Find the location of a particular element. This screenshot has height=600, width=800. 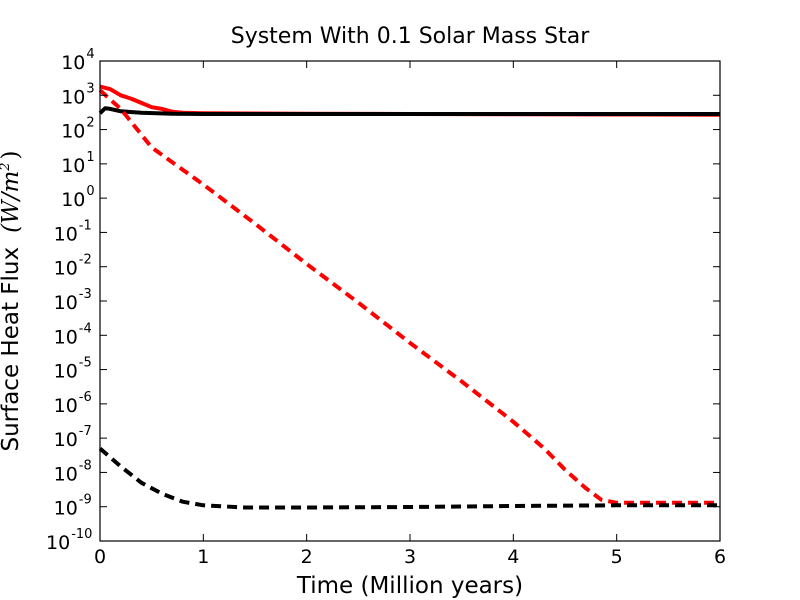

x-tick-label: 0 is located at coordinates (100, 557).